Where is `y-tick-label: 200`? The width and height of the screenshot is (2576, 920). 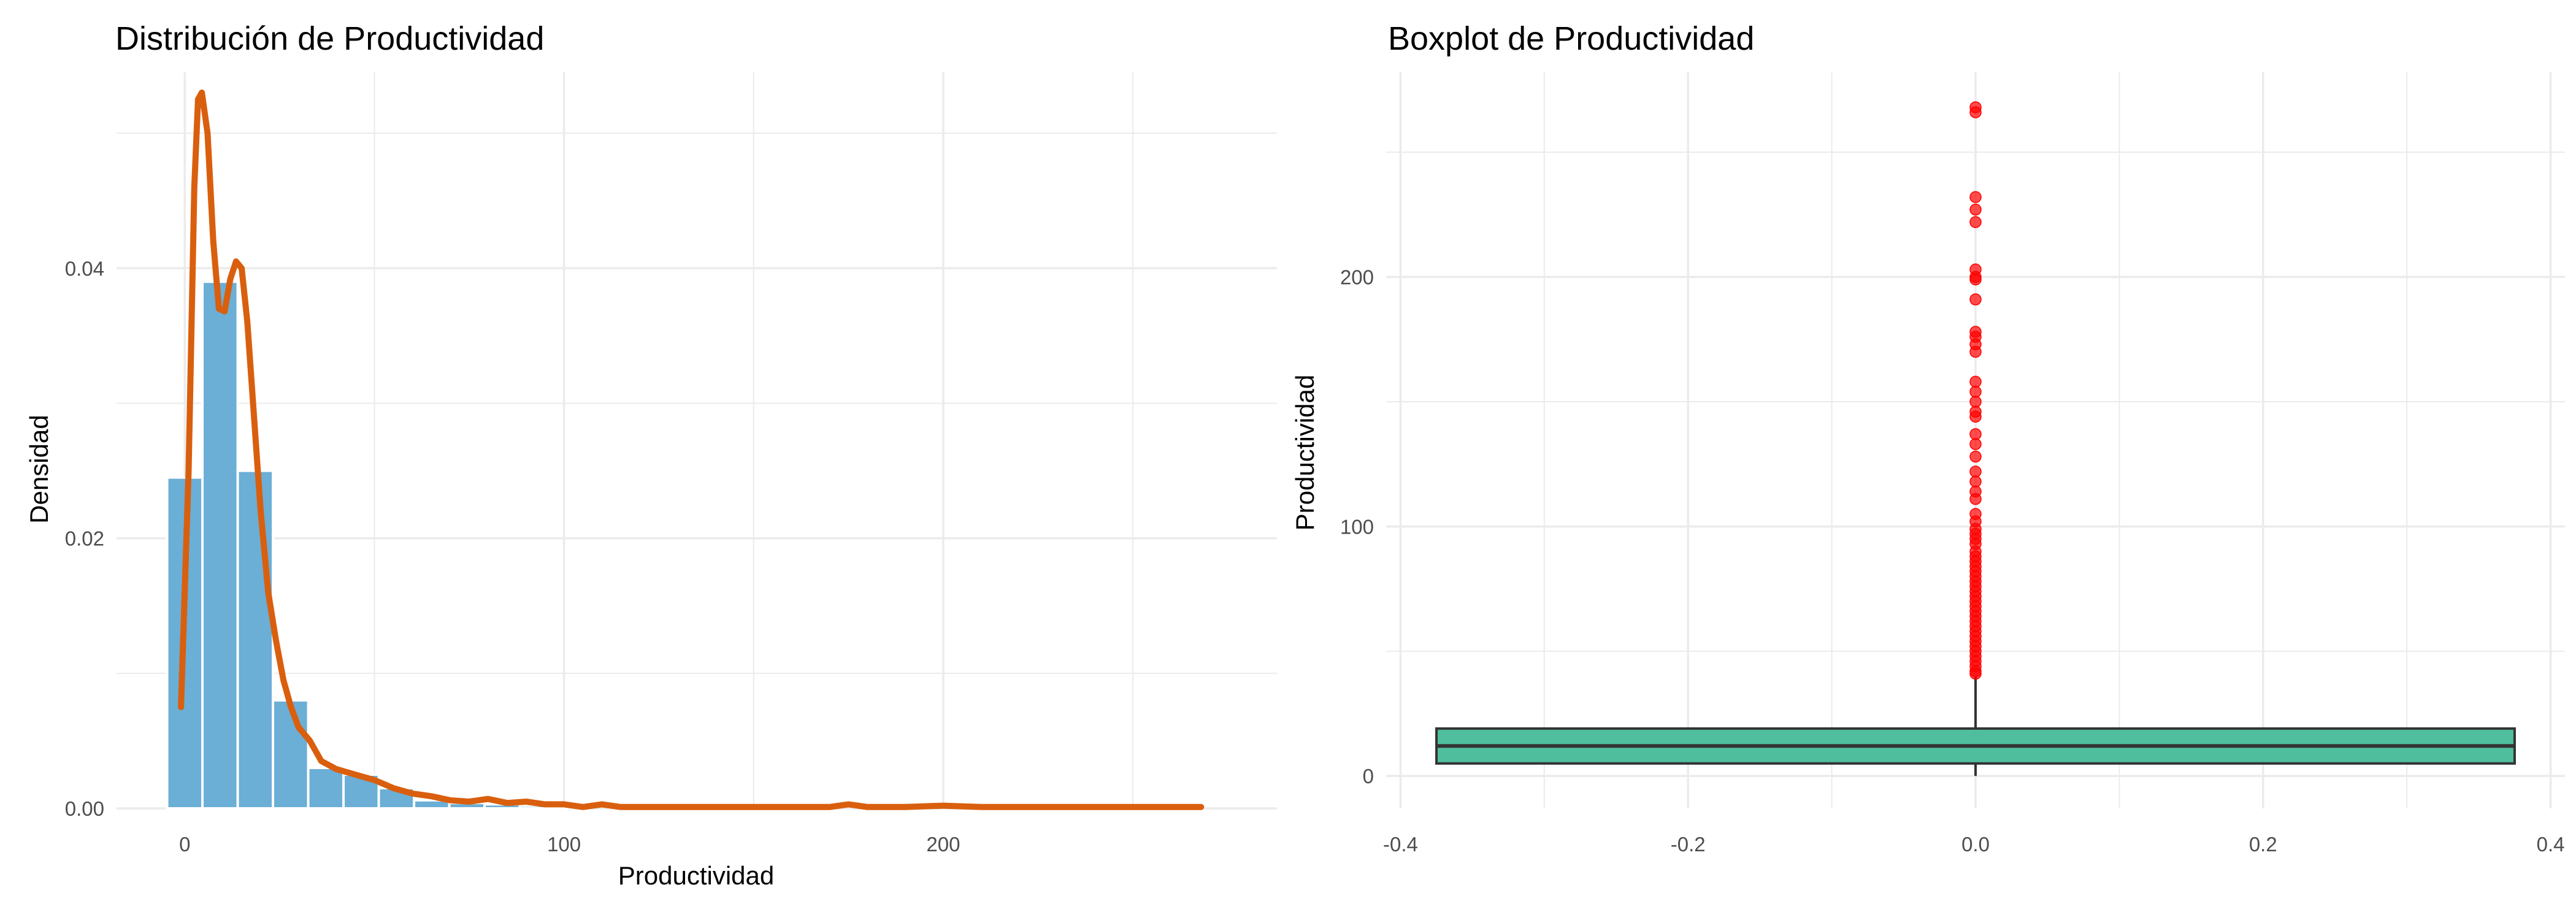 y-tick-label: 200 is located at coordinates (1357, 277).